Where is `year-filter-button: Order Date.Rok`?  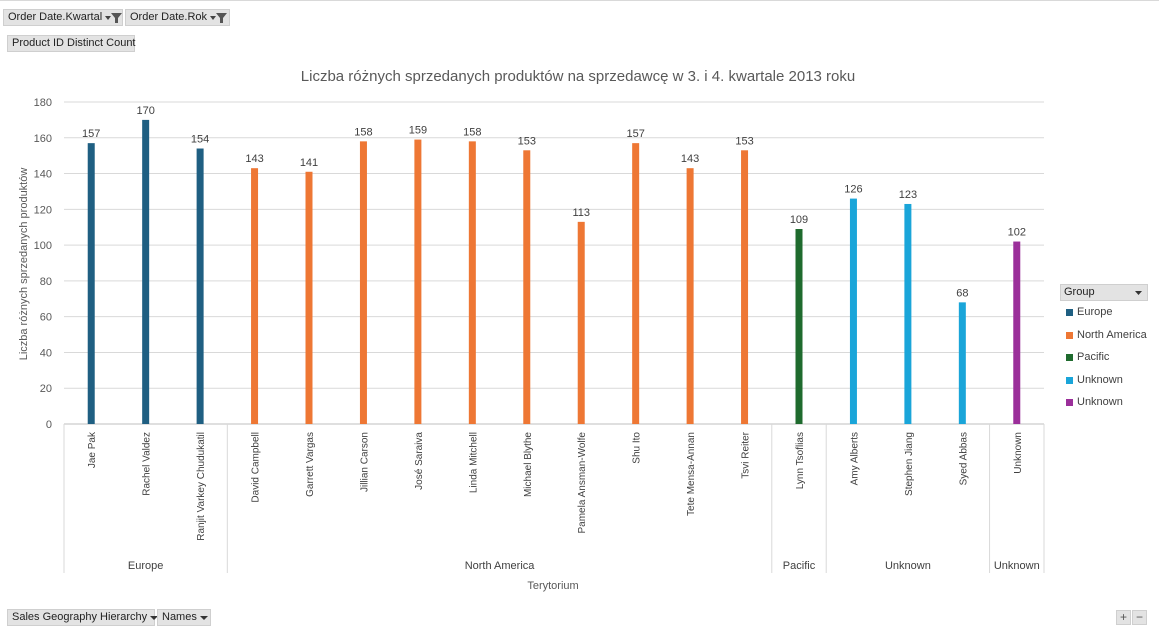
year-filter-button: Order Date.Rok is located at coordinates (177, 17).